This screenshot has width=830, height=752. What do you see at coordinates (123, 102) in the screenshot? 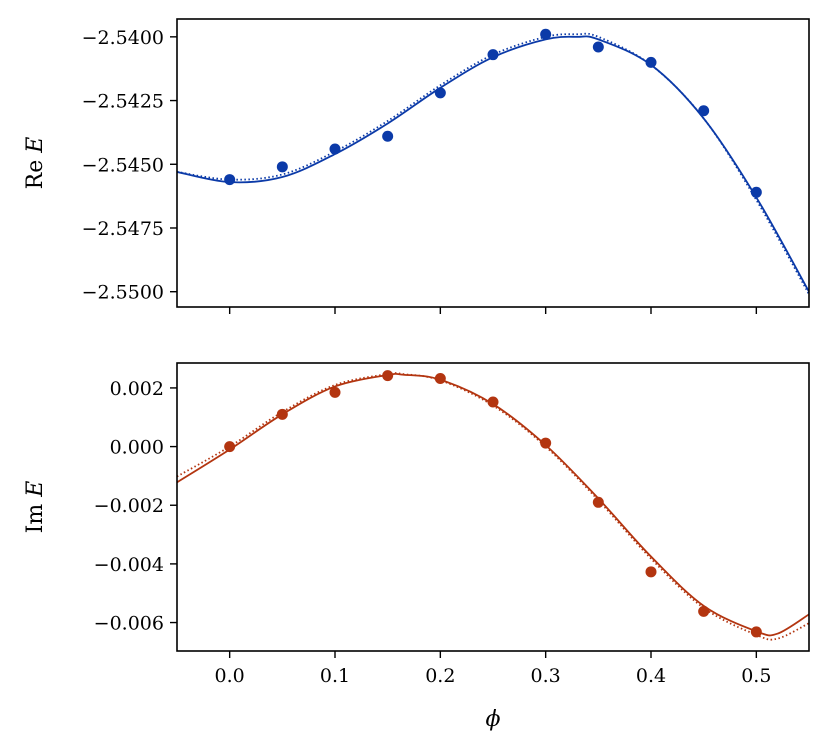
I see `y-tick-label: −2.5425` at bounding box center [123, 102].